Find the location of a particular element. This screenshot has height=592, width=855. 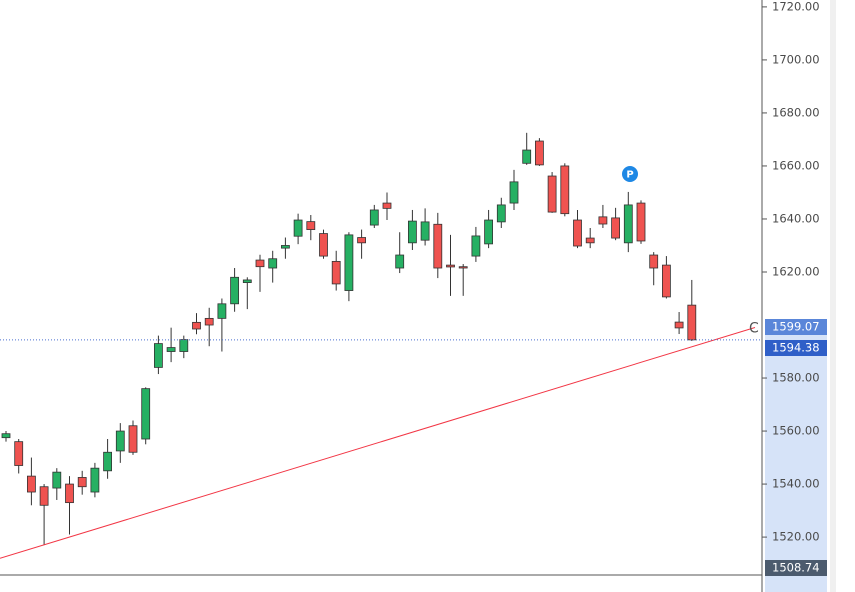

event-marker-label: P is located at coordinates (629, 175).